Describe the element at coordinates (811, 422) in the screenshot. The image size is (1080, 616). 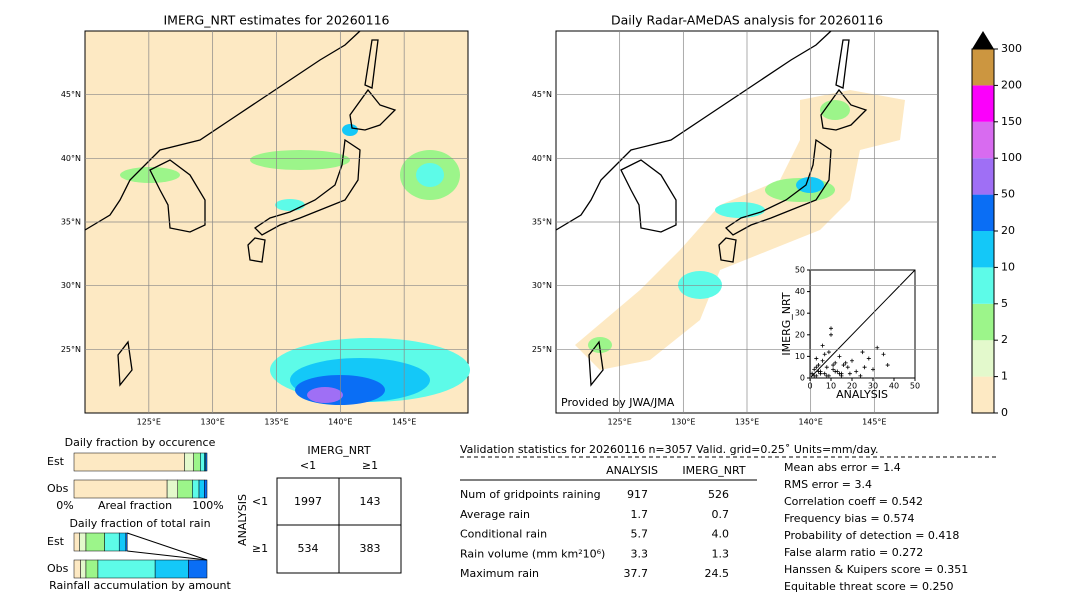
I see `x-tick-label: 140°E` at that location.